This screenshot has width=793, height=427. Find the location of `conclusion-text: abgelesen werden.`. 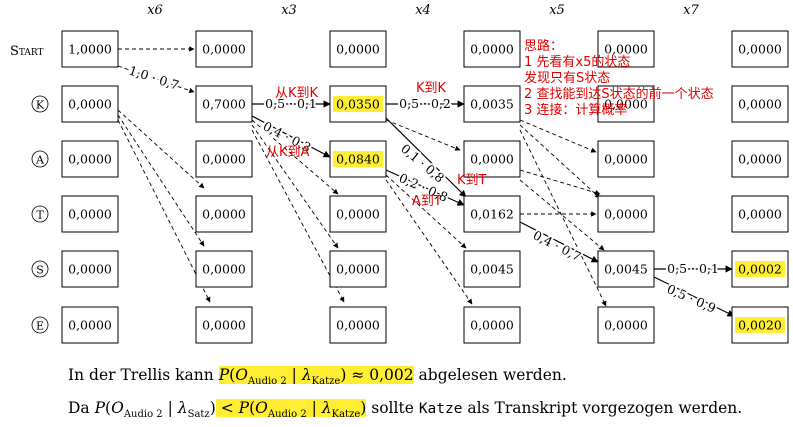

conclusion-text: abgelesen werden. is located at coordinates (492, 375).